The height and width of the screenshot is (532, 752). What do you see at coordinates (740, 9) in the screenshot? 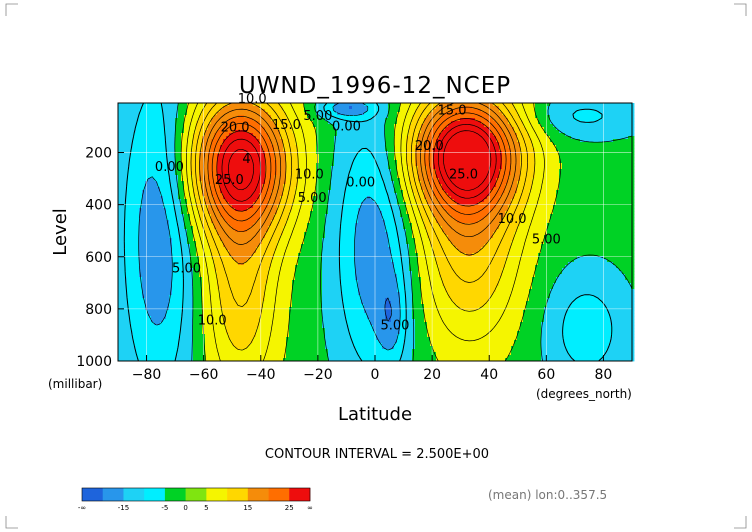
I see `corner-mark-top-right` at bounding box center [740, 9].